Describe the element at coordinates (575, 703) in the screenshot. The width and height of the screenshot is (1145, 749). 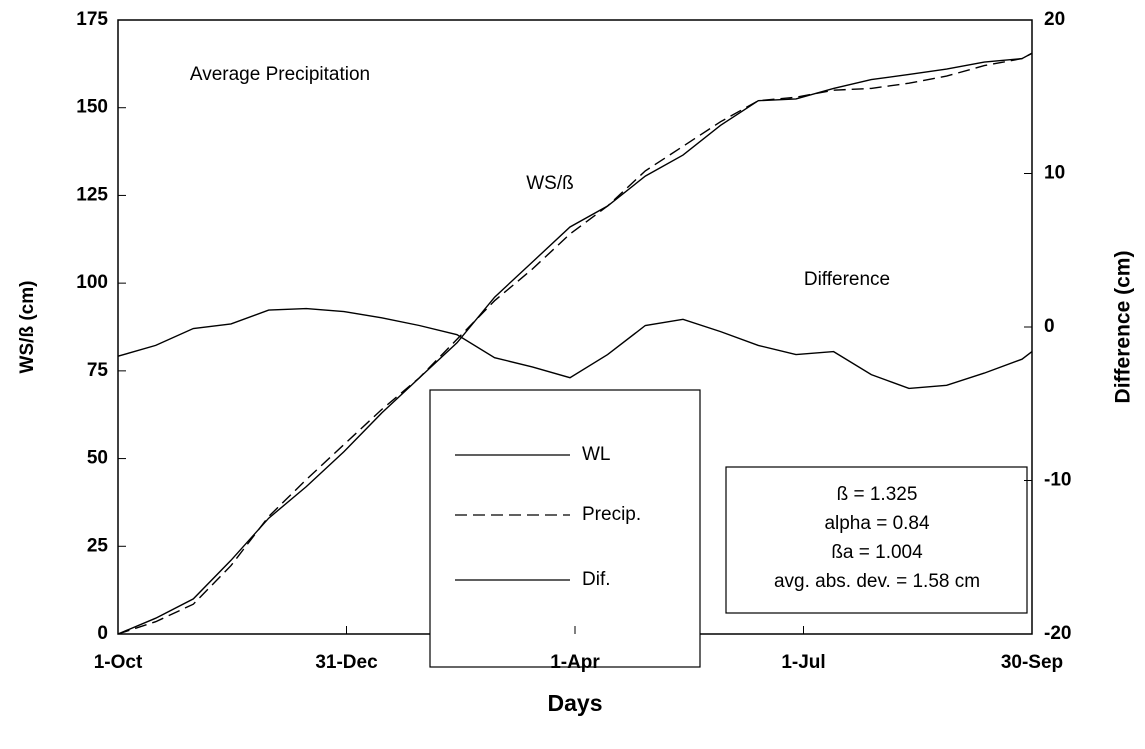
I see `x-axis-label: Days` at that location.